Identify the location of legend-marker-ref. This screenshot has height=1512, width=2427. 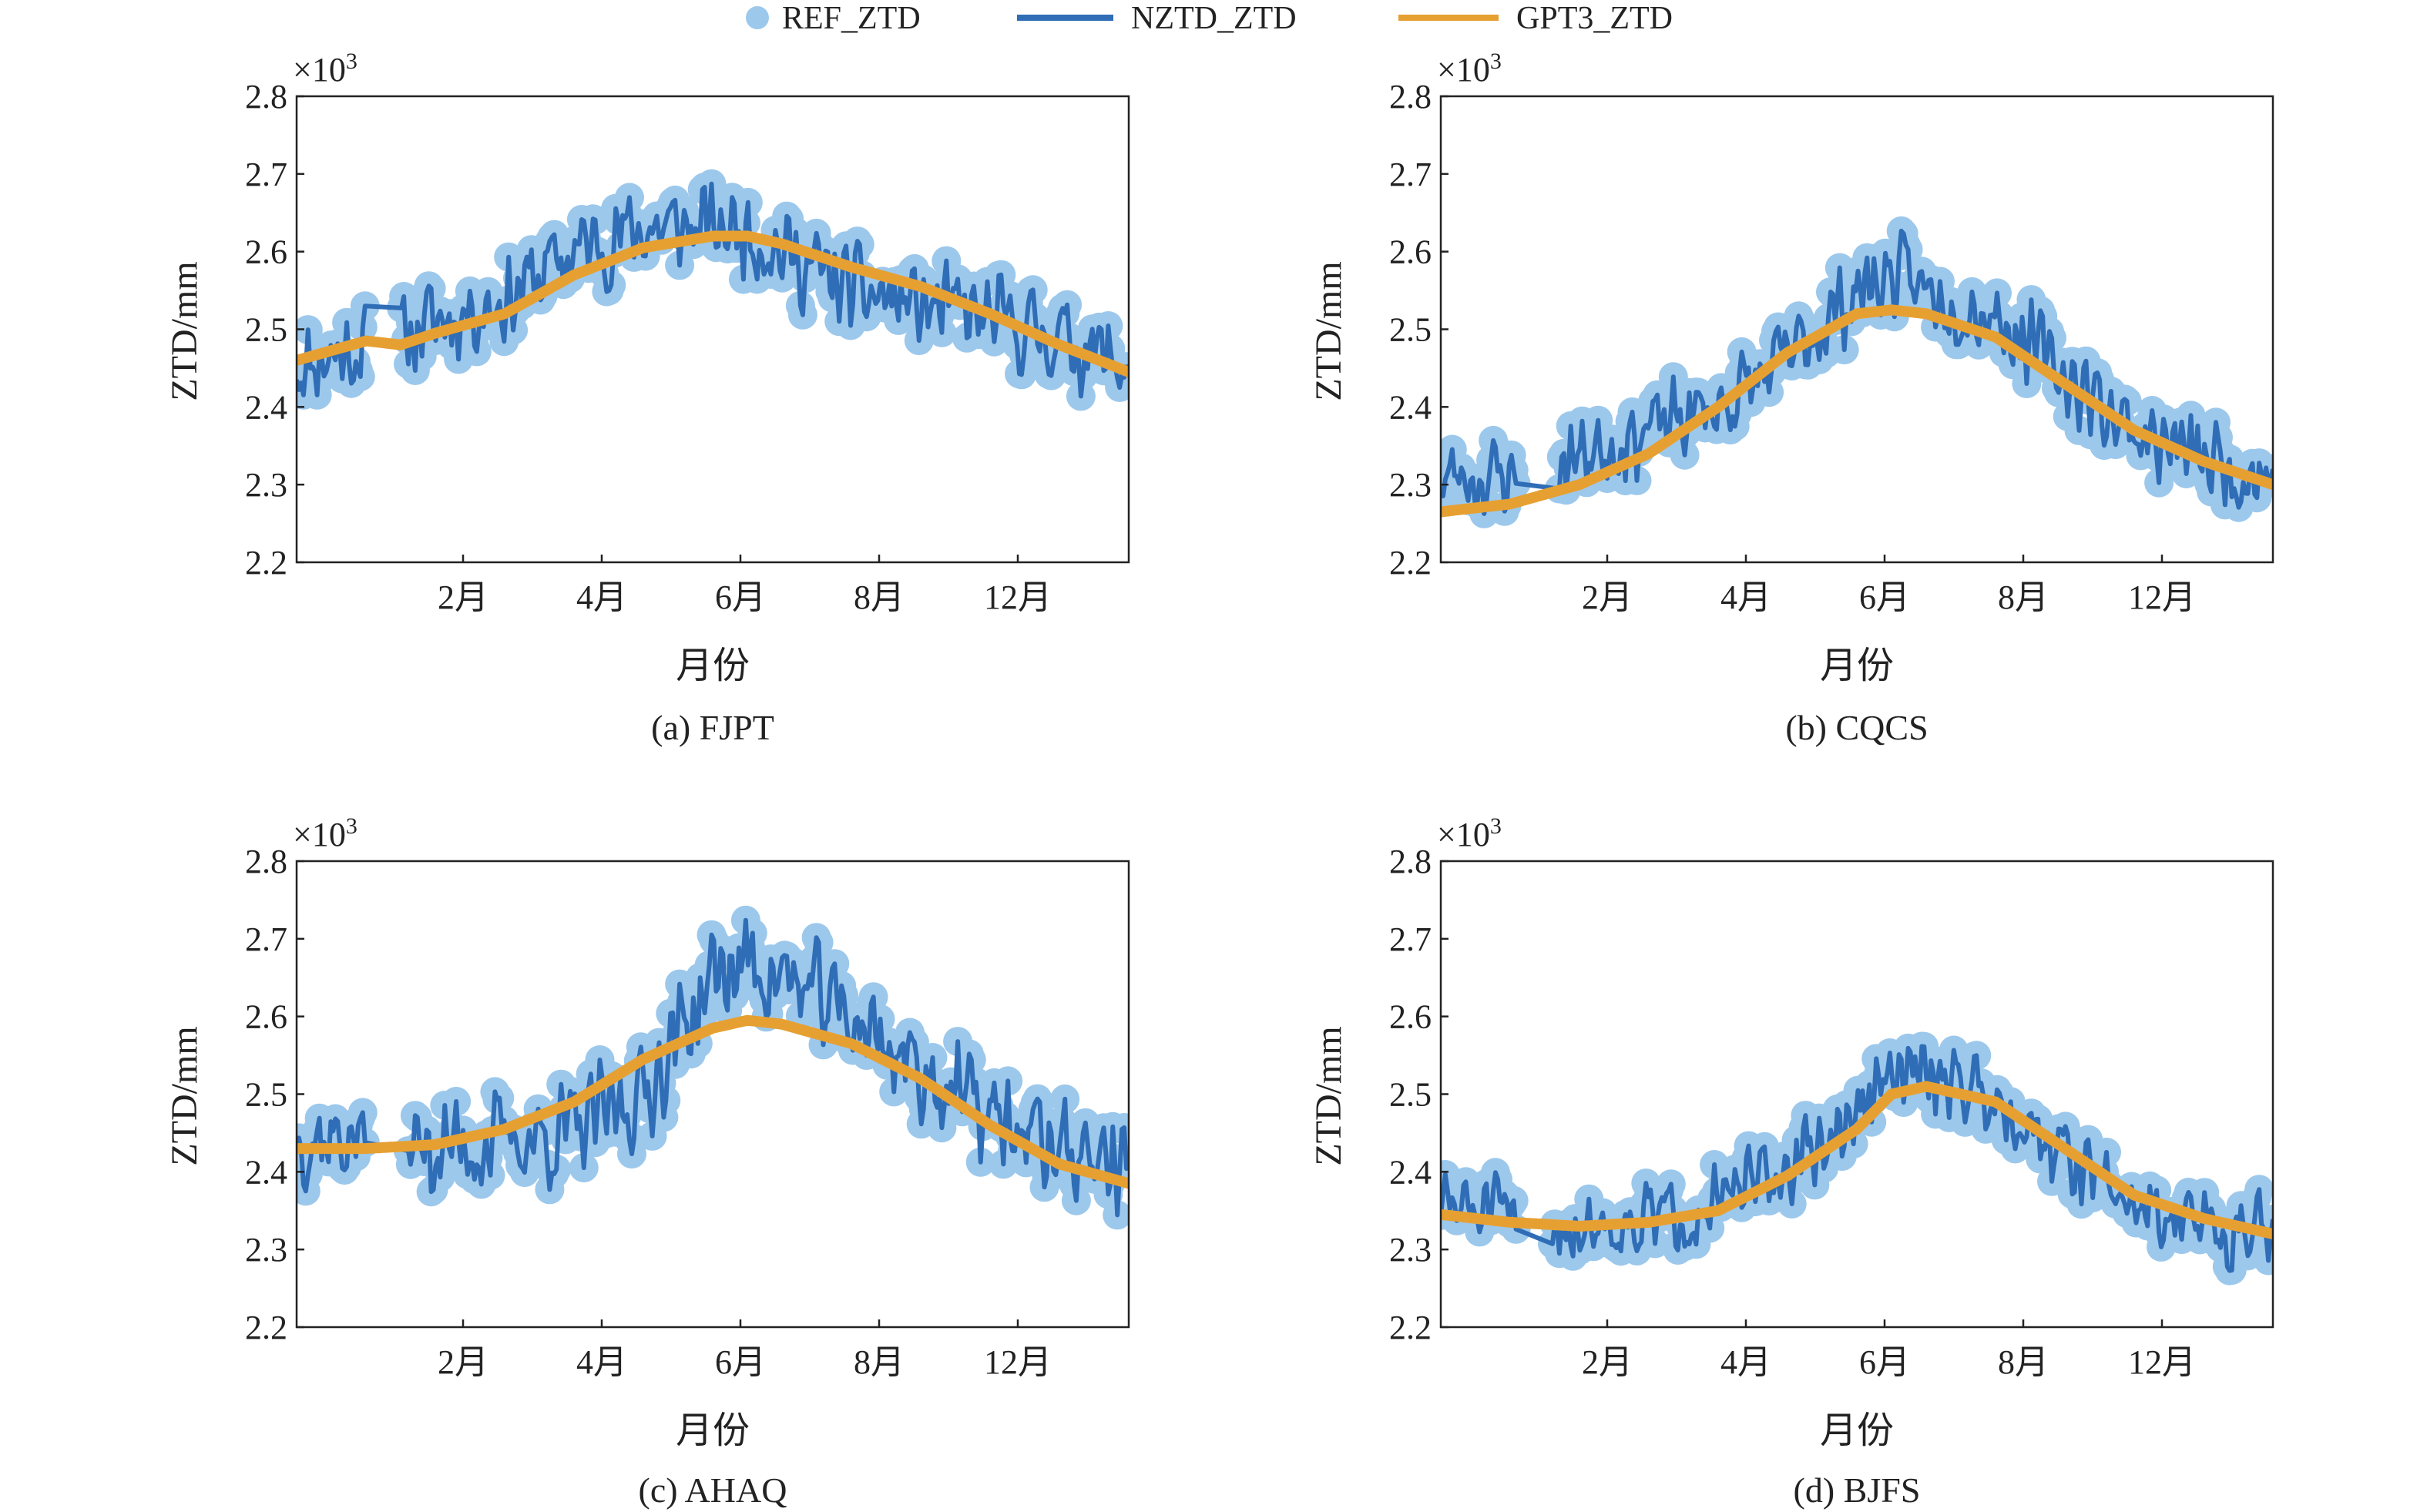
(757, 18).